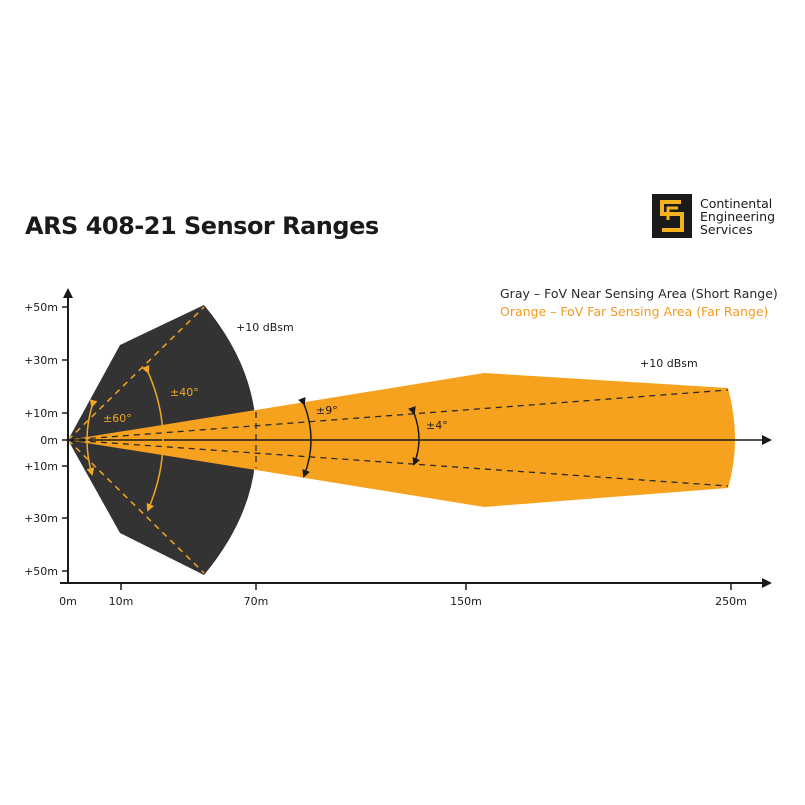  Describe the element at coordinates (672, 216) in the screenshot. I see `continental-logo-icon` at that location.